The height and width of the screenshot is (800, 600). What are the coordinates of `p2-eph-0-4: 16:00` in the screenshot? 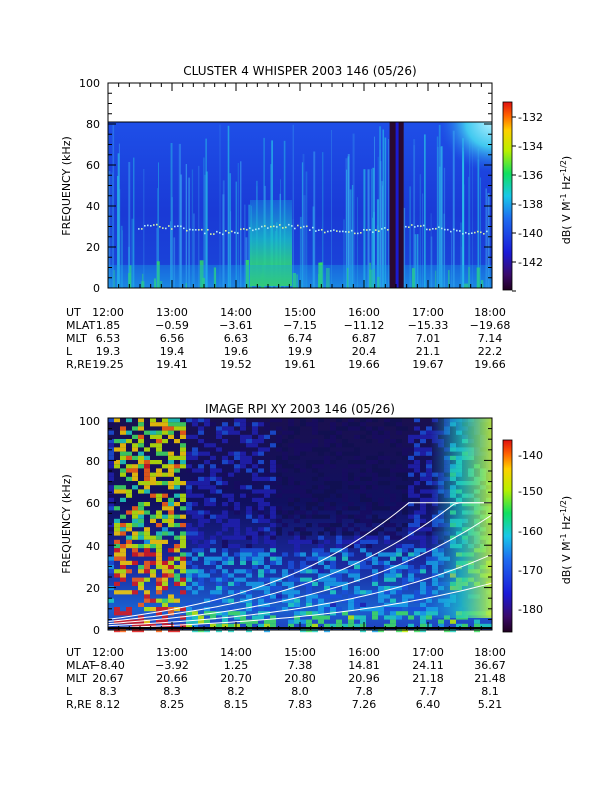 It's located at (364, 652).